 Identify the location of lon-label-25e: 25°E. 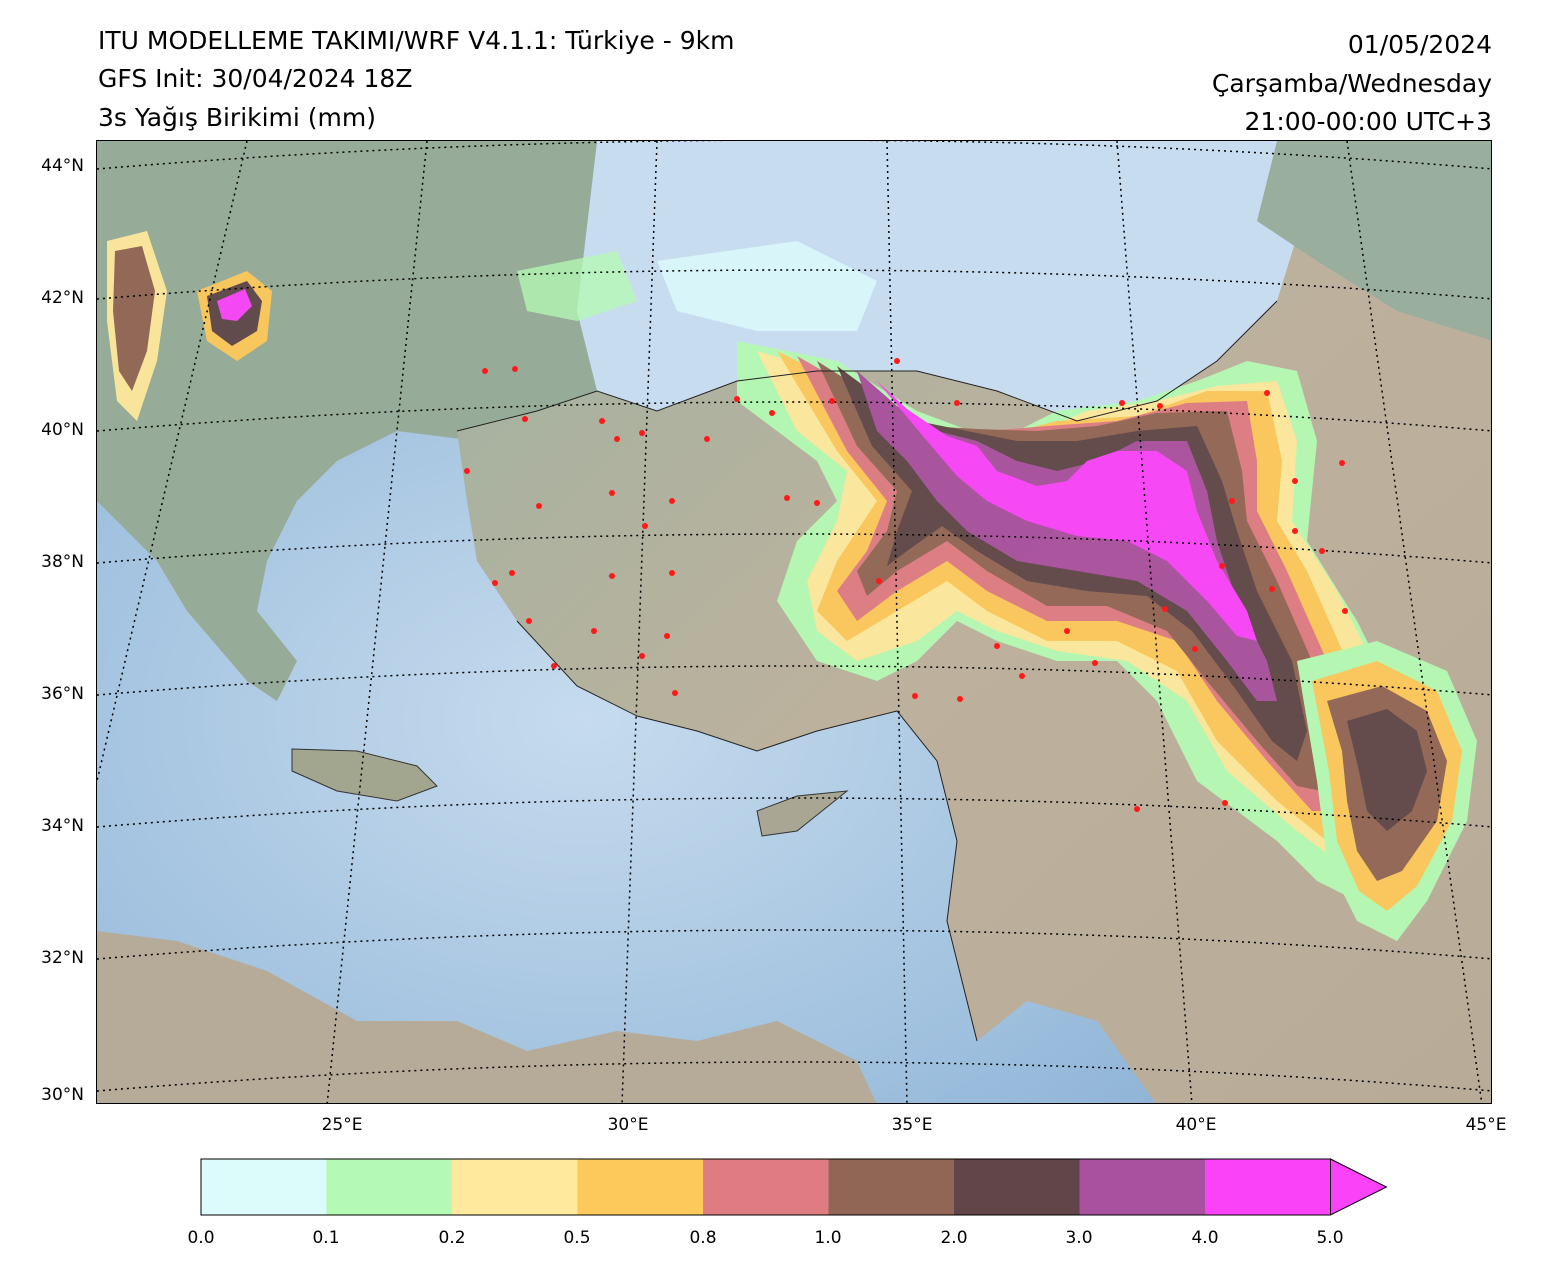
(342, 1125).